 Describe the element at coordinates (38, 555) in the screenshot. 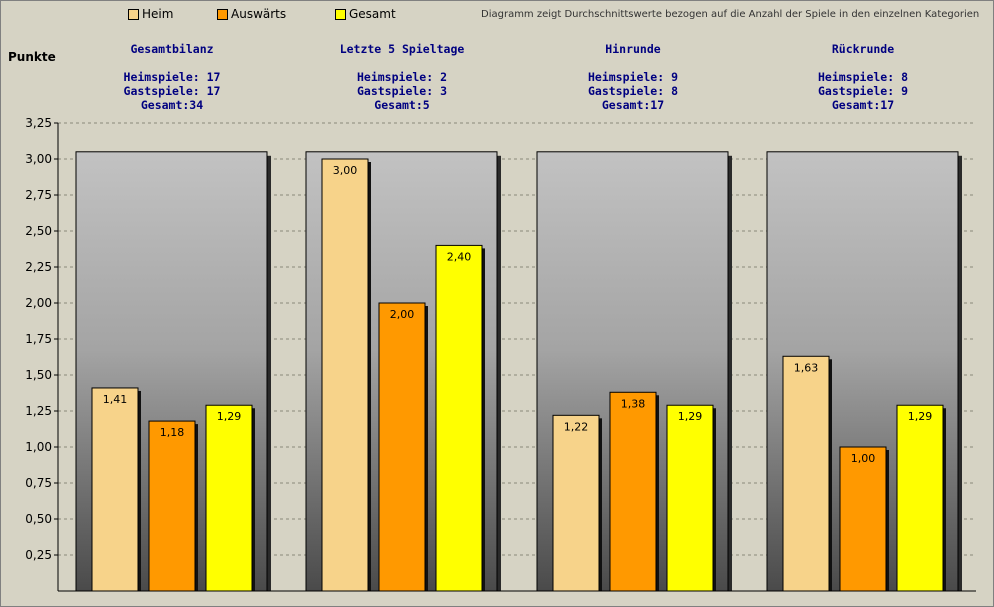

I see `y-tick-label: 0,25` at that location.